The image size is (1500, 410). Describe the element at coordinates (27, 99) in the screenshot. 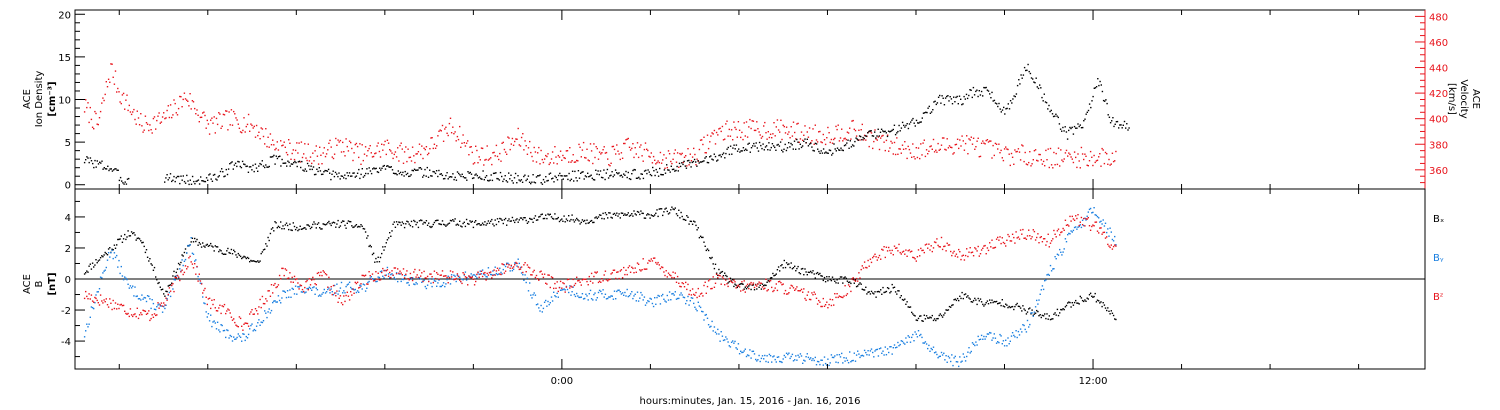

I see `ion-density-ylabel-line1: ACE` at that location.